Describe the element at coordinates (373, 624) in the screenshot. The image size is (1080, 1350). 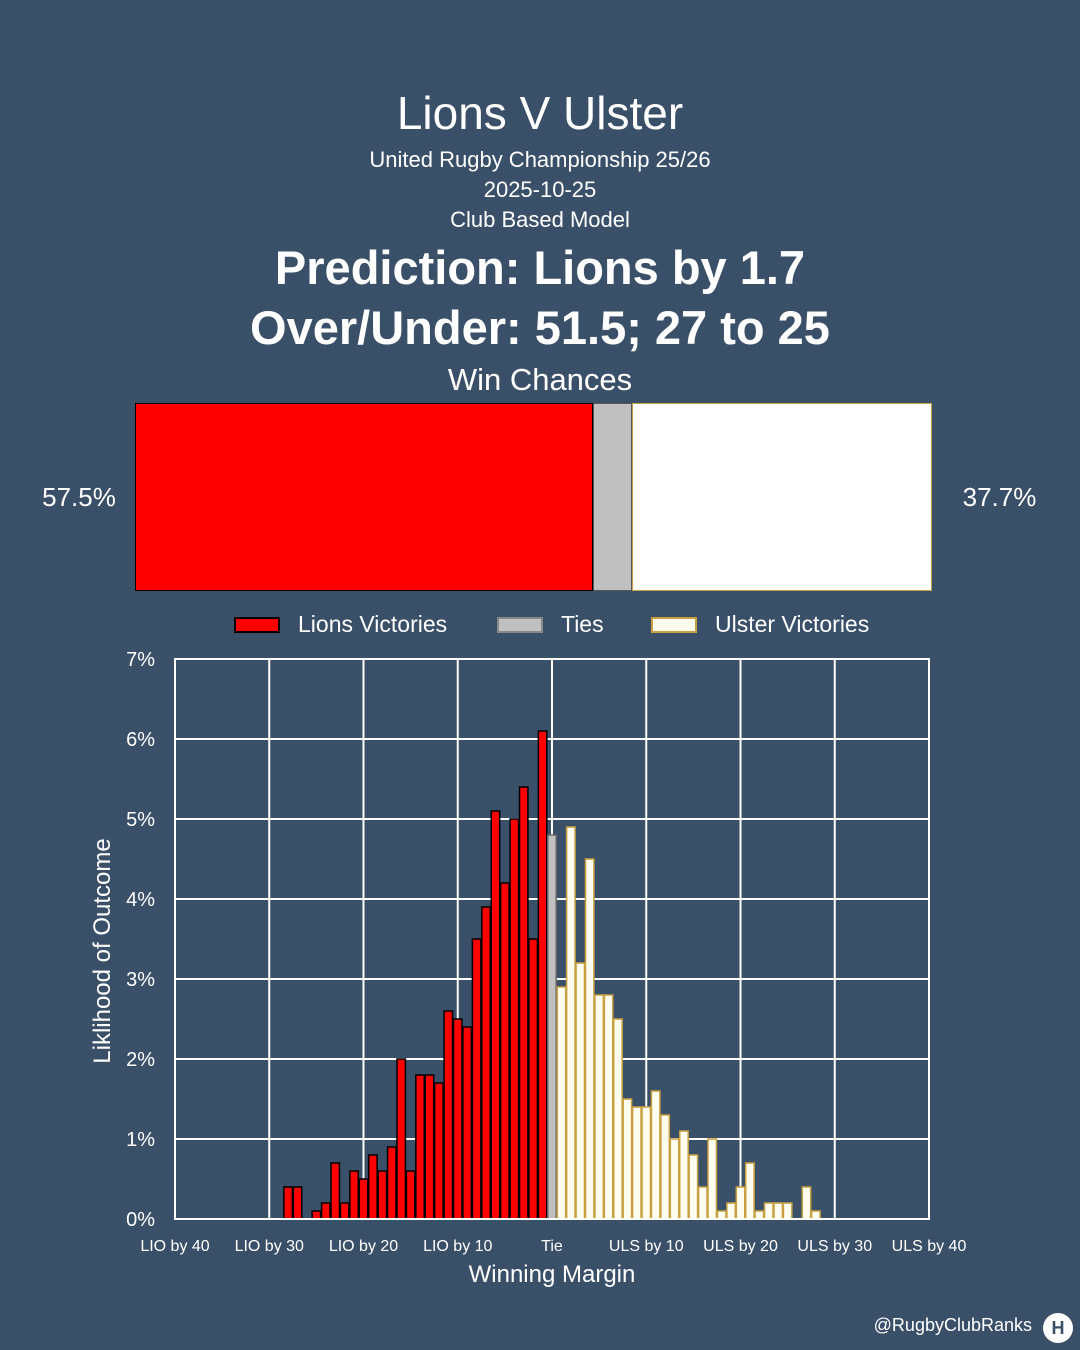
I see `legend-label-lions: Lions Victories` at that location.